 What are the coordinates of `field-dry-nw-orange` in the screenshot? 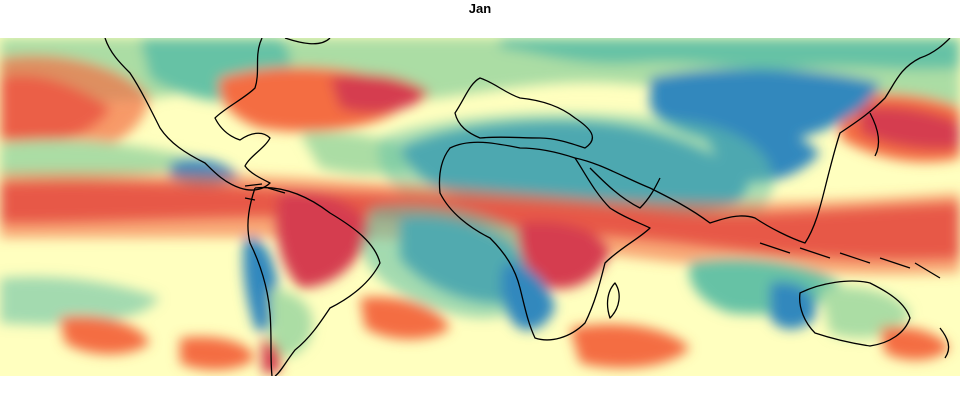 It's located at (75, 108).